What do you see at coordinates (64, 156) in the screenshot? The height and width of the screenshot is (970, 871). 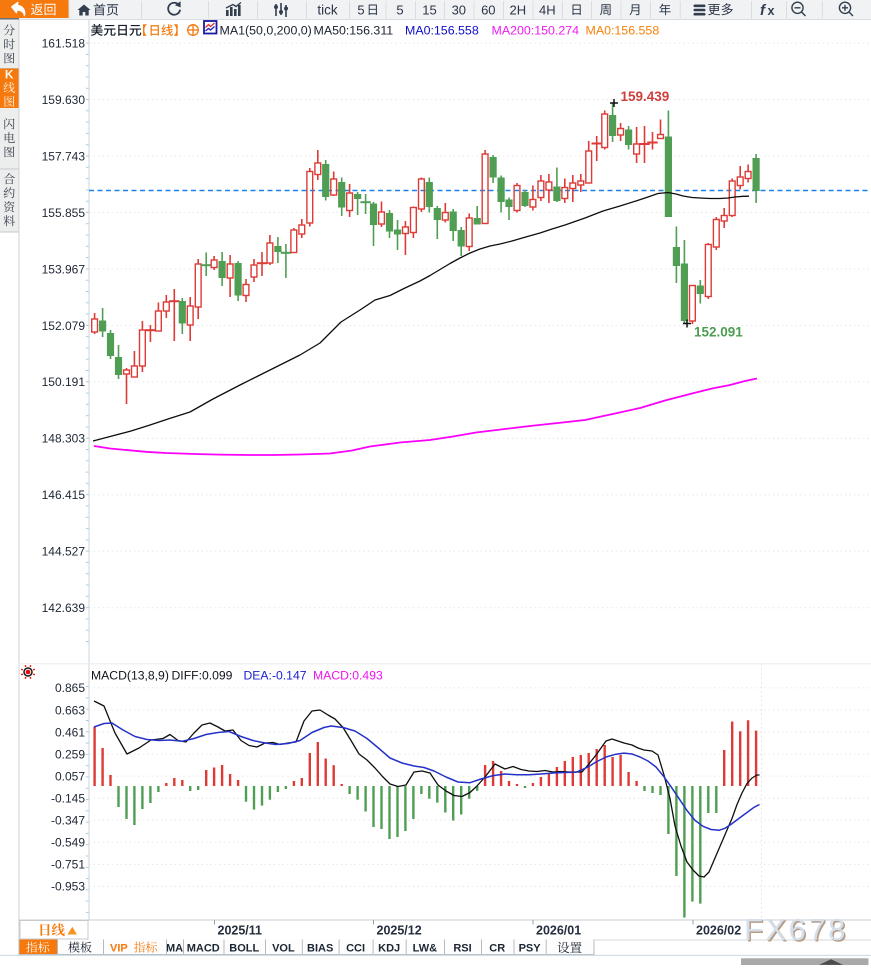 I see `svg-text: 157.743` at bounding box center [64, 156].